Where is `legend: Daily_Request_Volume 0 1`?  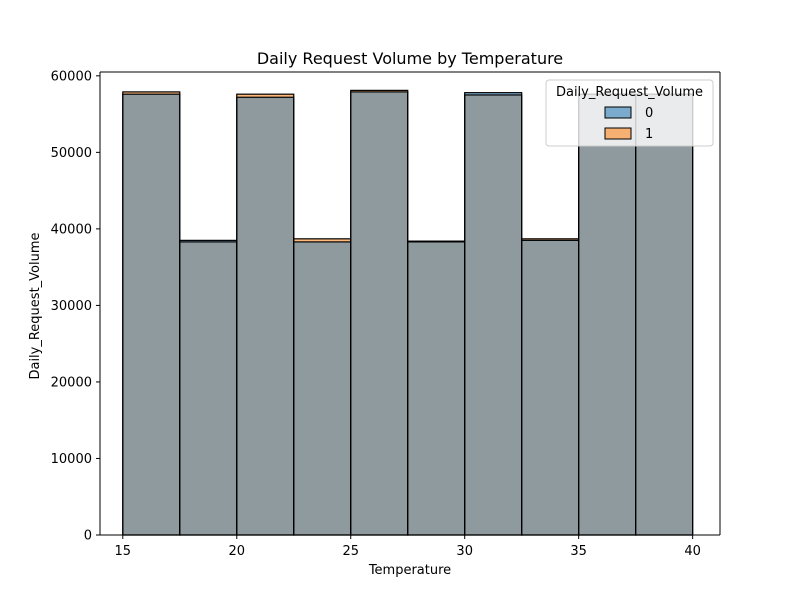
legend: Daily_Request_Volume 0 1 is located at coordinates (629, 113).